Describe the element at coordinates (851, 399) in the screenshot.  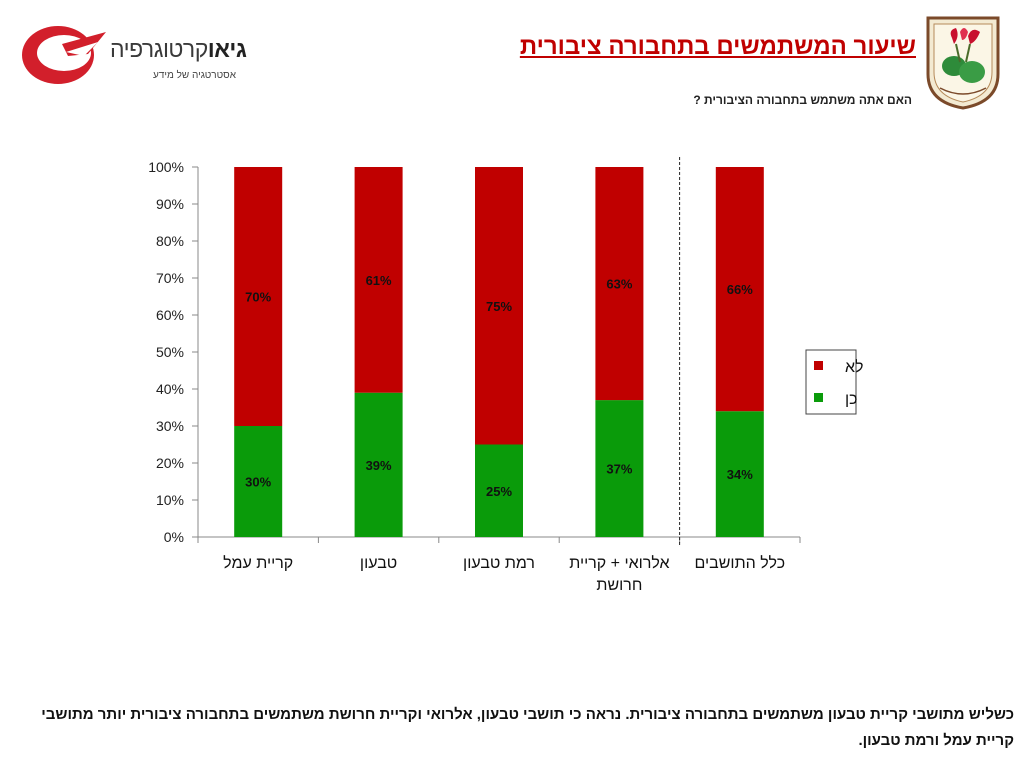
I see `legend-label: כן` at that location.